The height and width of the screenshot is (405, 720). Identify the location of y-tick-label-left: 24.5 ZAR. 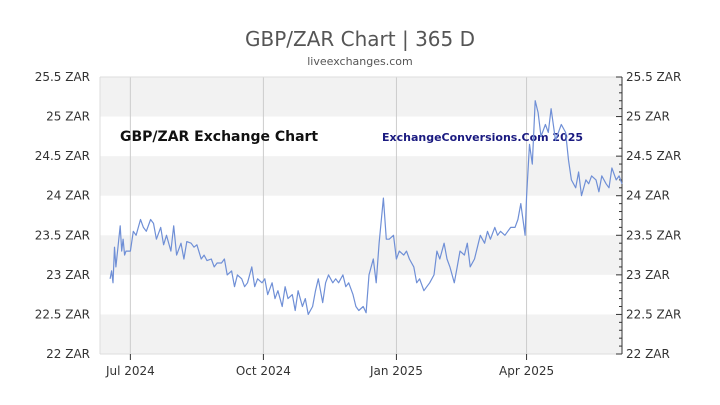
(62, 156).